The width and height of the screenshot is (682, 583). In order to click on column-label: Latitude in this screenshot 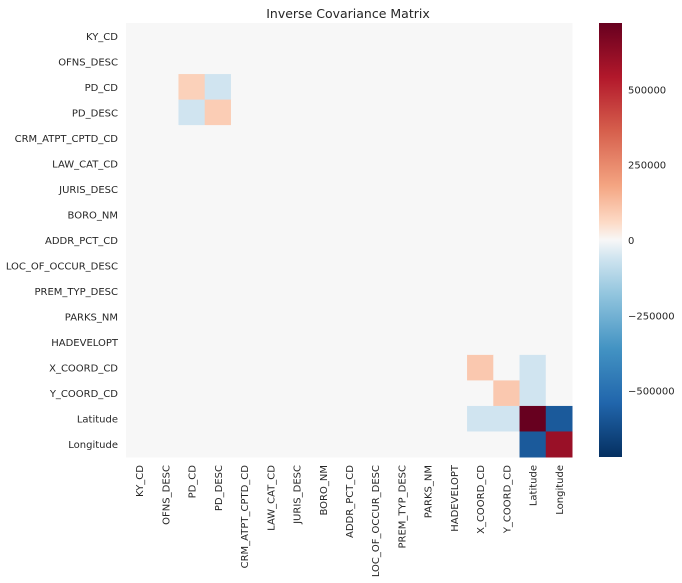, I will do `click(534, 485)`.